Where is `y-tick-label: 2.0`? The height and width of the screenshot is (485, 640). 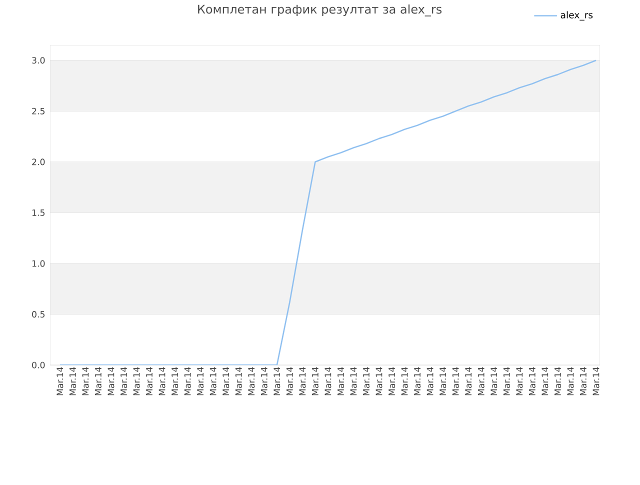
y-tick-label: 2.0 is located at coordinates (38, 162).